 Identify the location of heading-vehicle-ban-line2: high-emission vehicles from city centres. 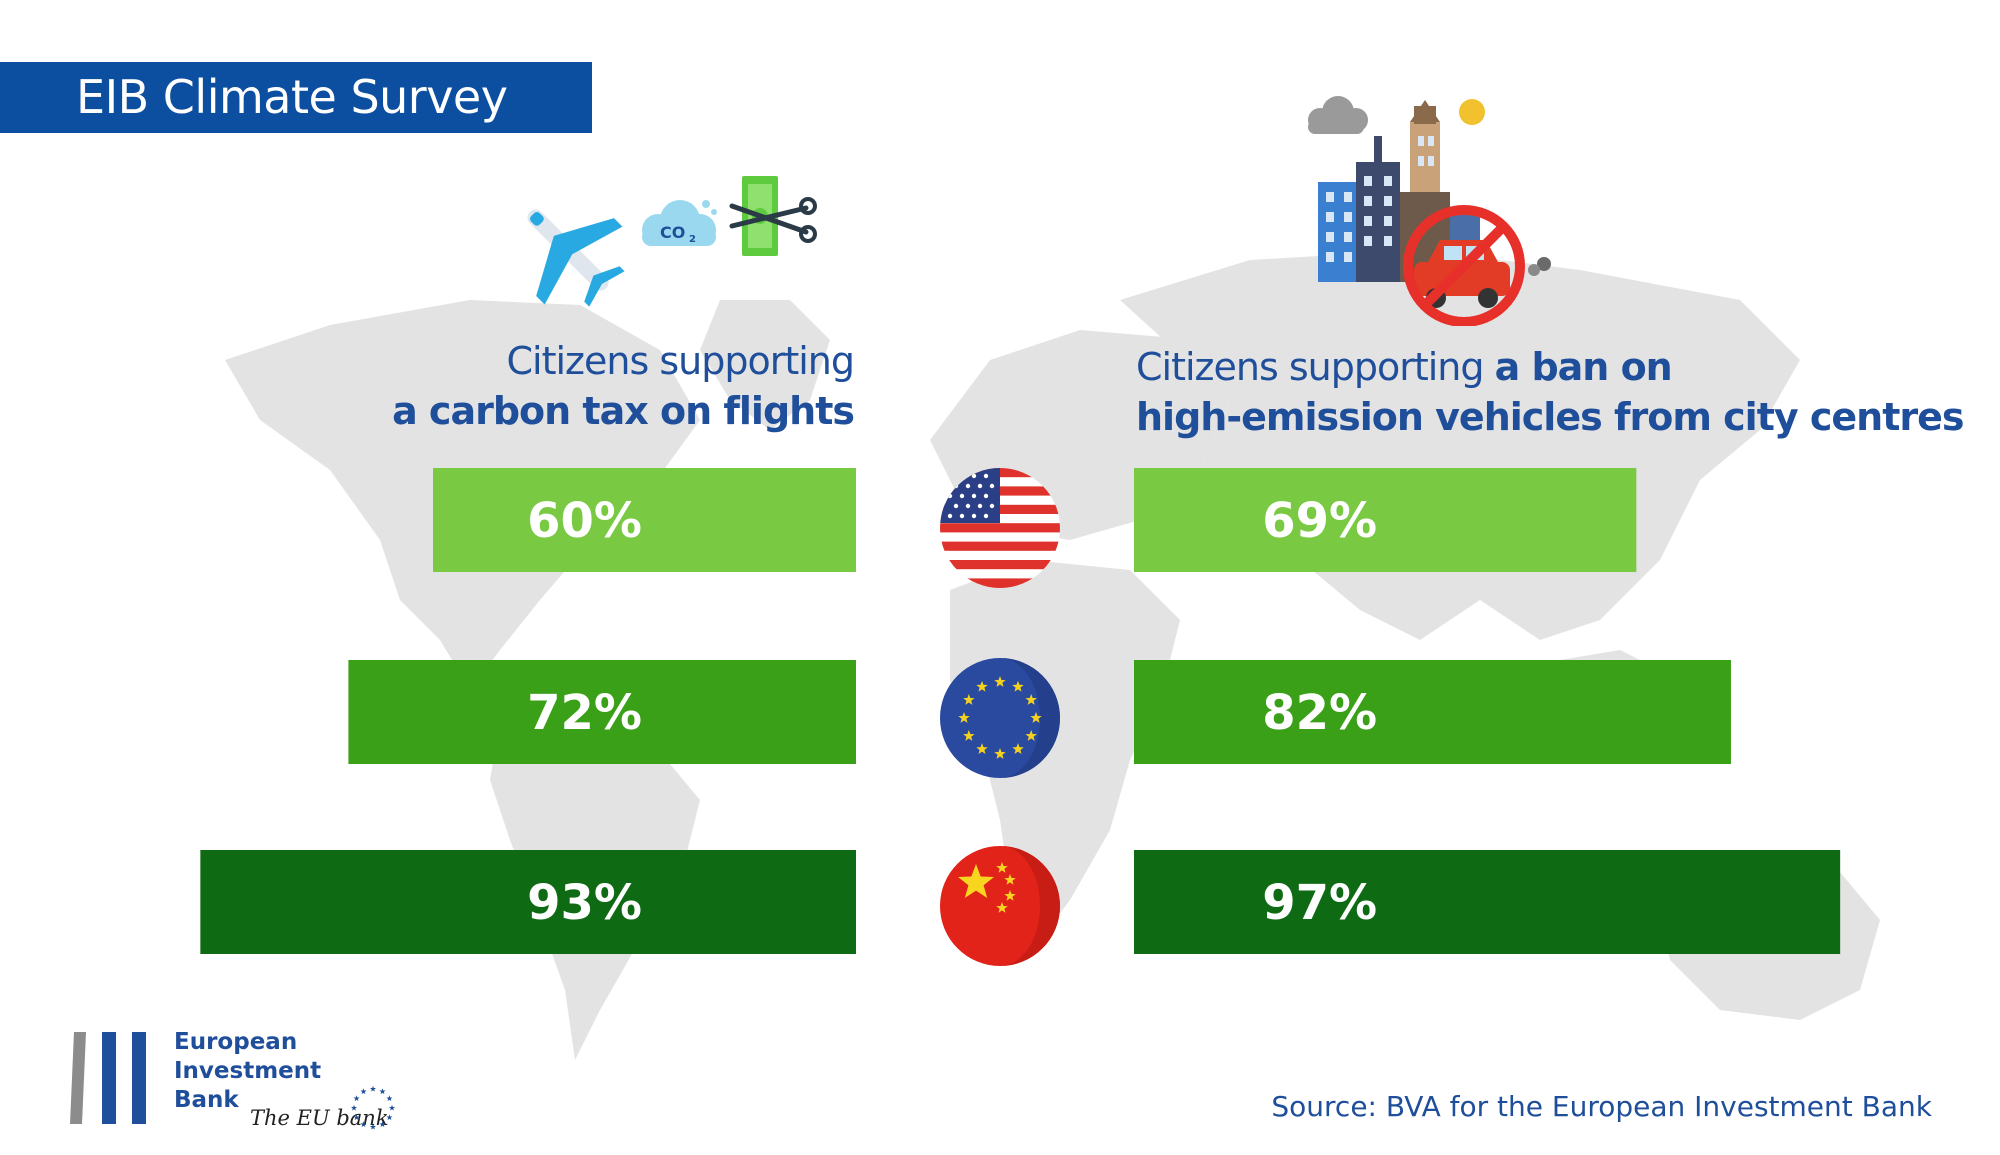
(1550, 417).